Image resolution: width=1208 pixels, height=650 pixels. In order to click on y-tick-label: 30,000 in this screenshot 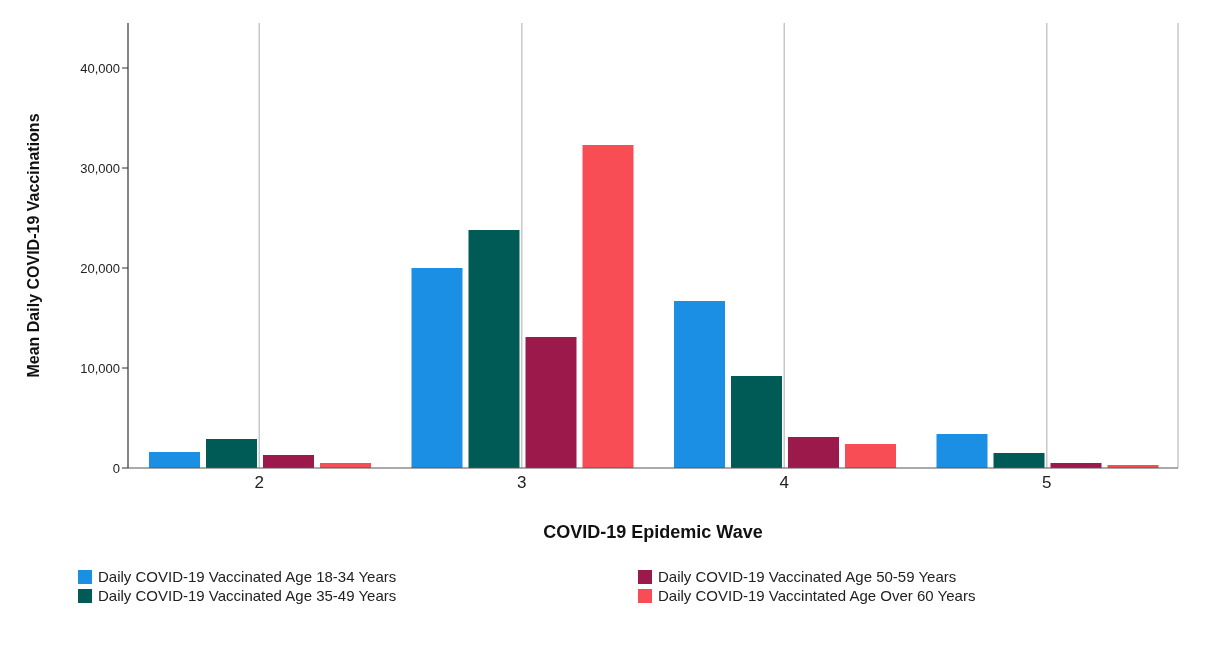, I will do `click(100, 168)`.